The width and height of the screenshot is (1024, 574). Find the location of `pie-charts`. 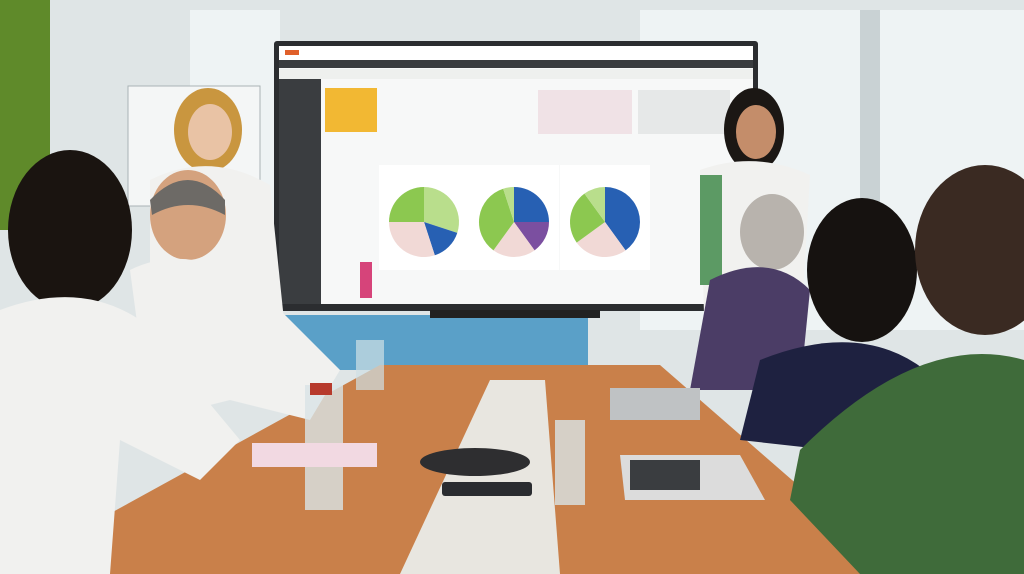

pie-charts is located at coordinates (514, 217).